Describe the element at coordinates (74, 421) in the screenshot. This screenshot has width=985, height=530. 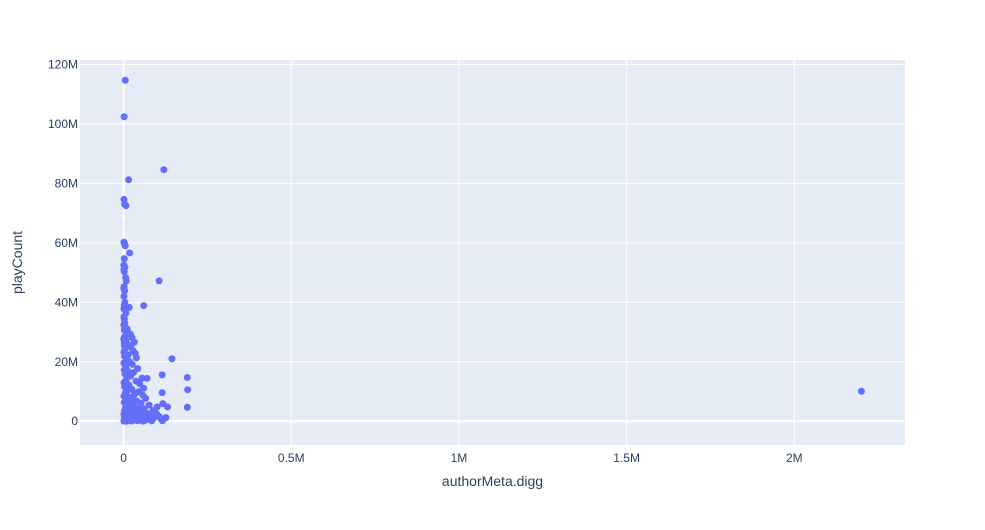
I see `y-tick-label: 0` at that location.